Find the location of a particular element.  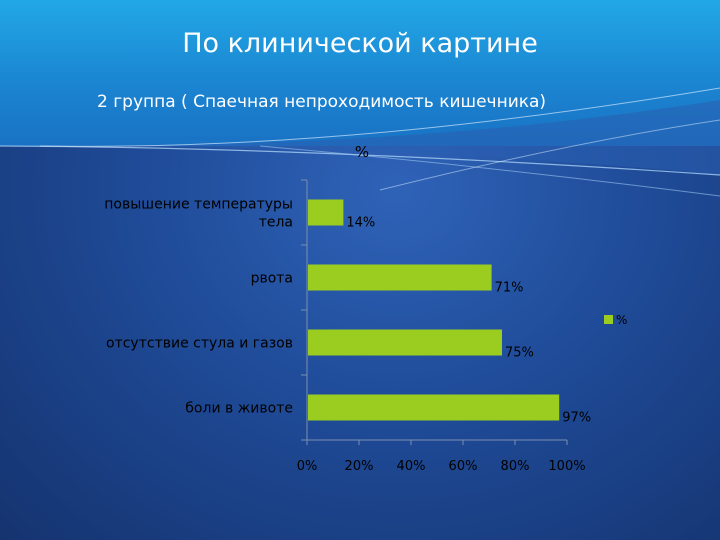

category-label: отсутствие стула и газов is located at coordinates (199, 344).